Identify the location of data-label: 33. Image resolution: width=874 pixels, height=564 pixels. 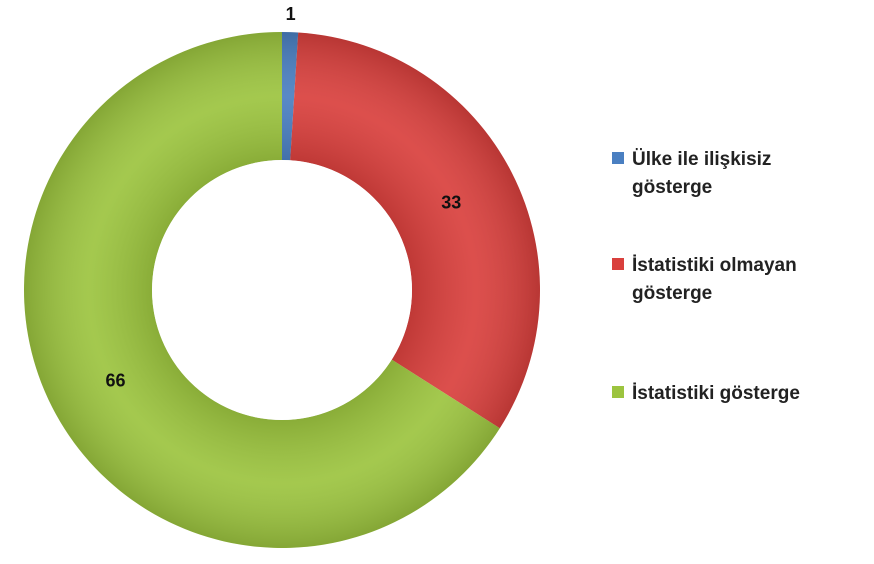
(451, 202).